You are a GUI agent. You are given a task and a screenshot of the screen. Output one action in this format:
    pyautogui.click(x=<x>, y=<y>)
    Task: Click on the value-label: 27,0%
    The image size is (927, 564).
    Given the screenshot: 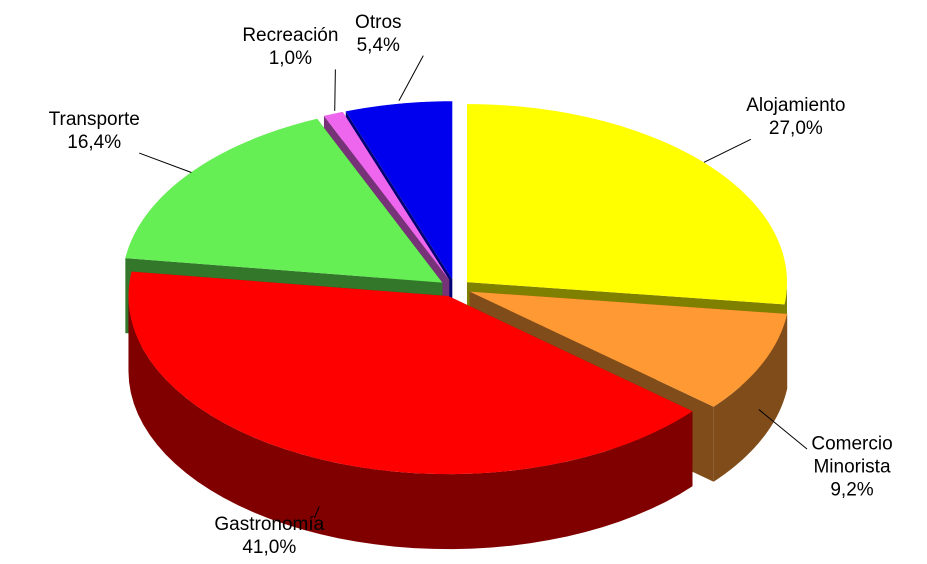 What is the action you would take?
    pyautogui.click(x=795, y=129)
    